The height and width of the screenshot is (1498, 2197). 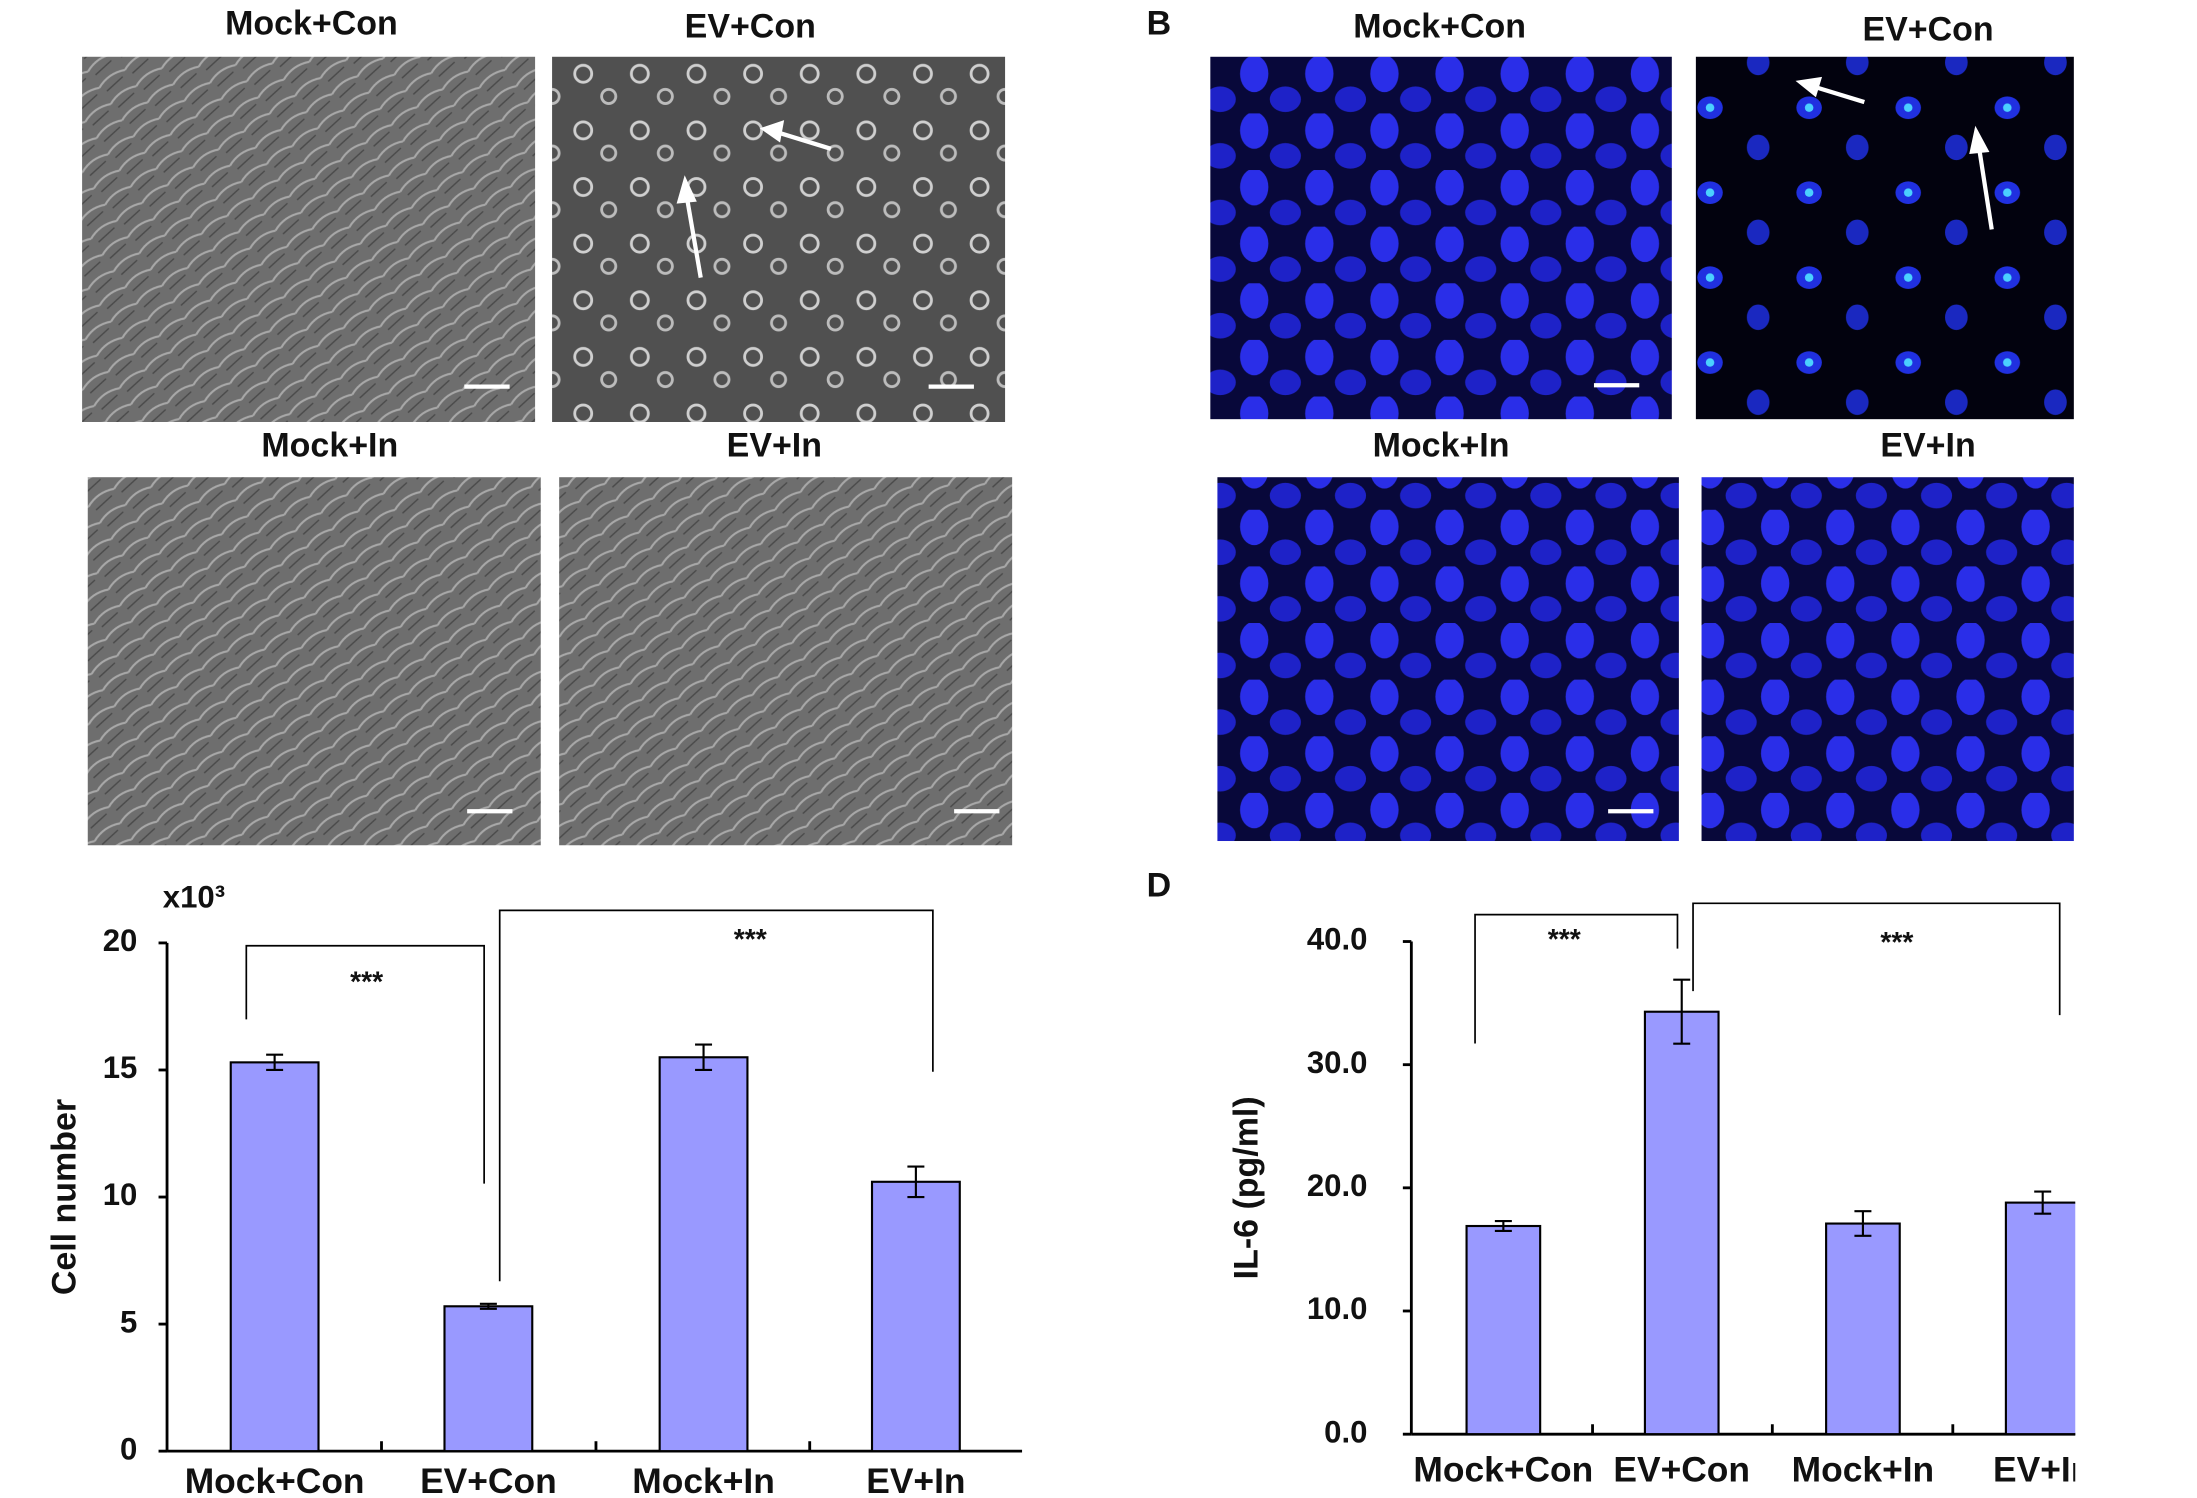 I want to click on y-tick-label: 0.0, so click(x=1345, y=1431).